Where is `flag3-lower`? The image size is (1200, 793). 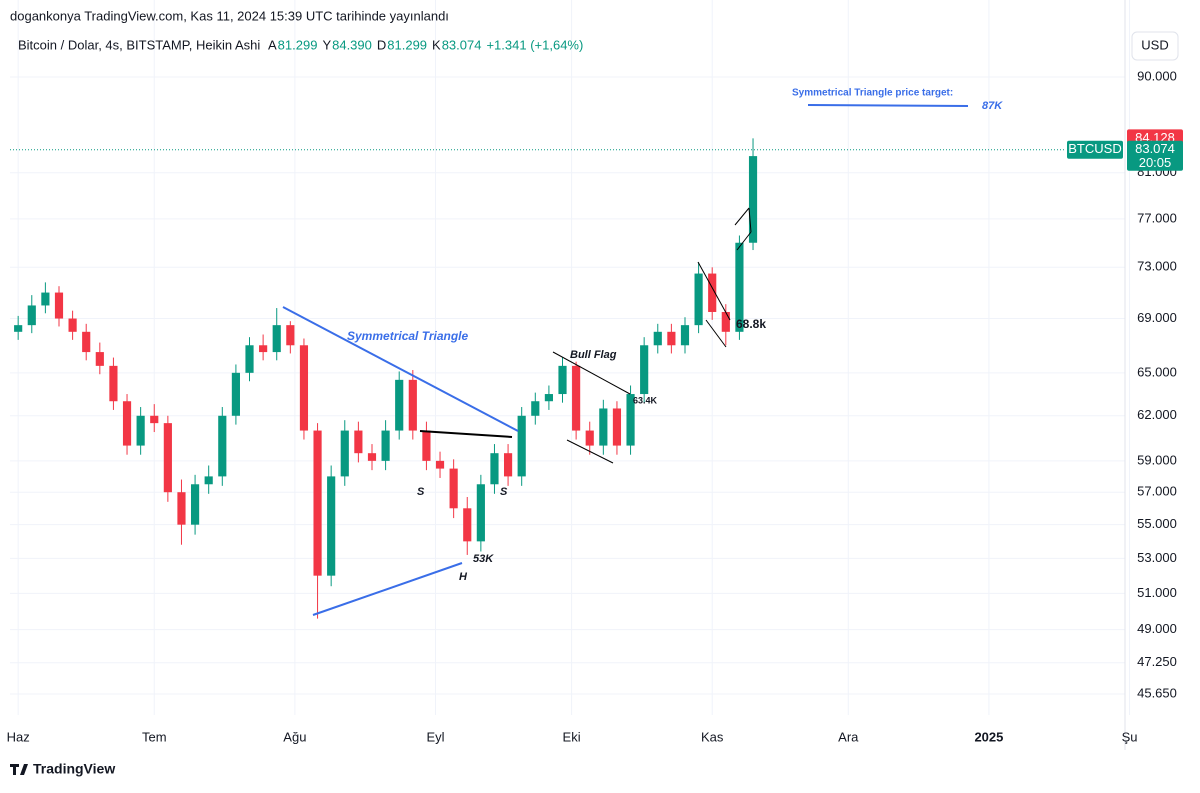 flag3-lower is located at coordinates (744, 241).